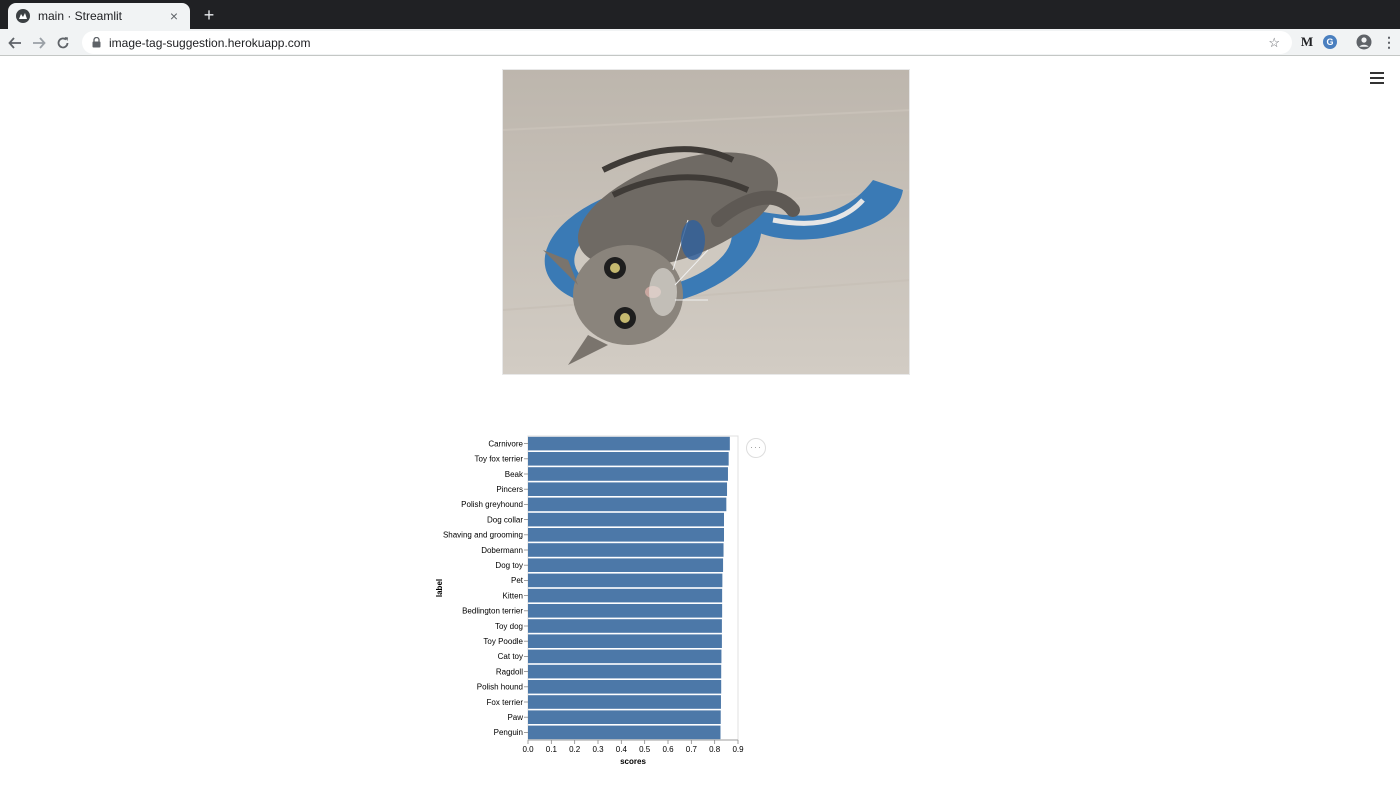  I want to click on y-tick-label: Bedlington terrier, so click(492, 611).